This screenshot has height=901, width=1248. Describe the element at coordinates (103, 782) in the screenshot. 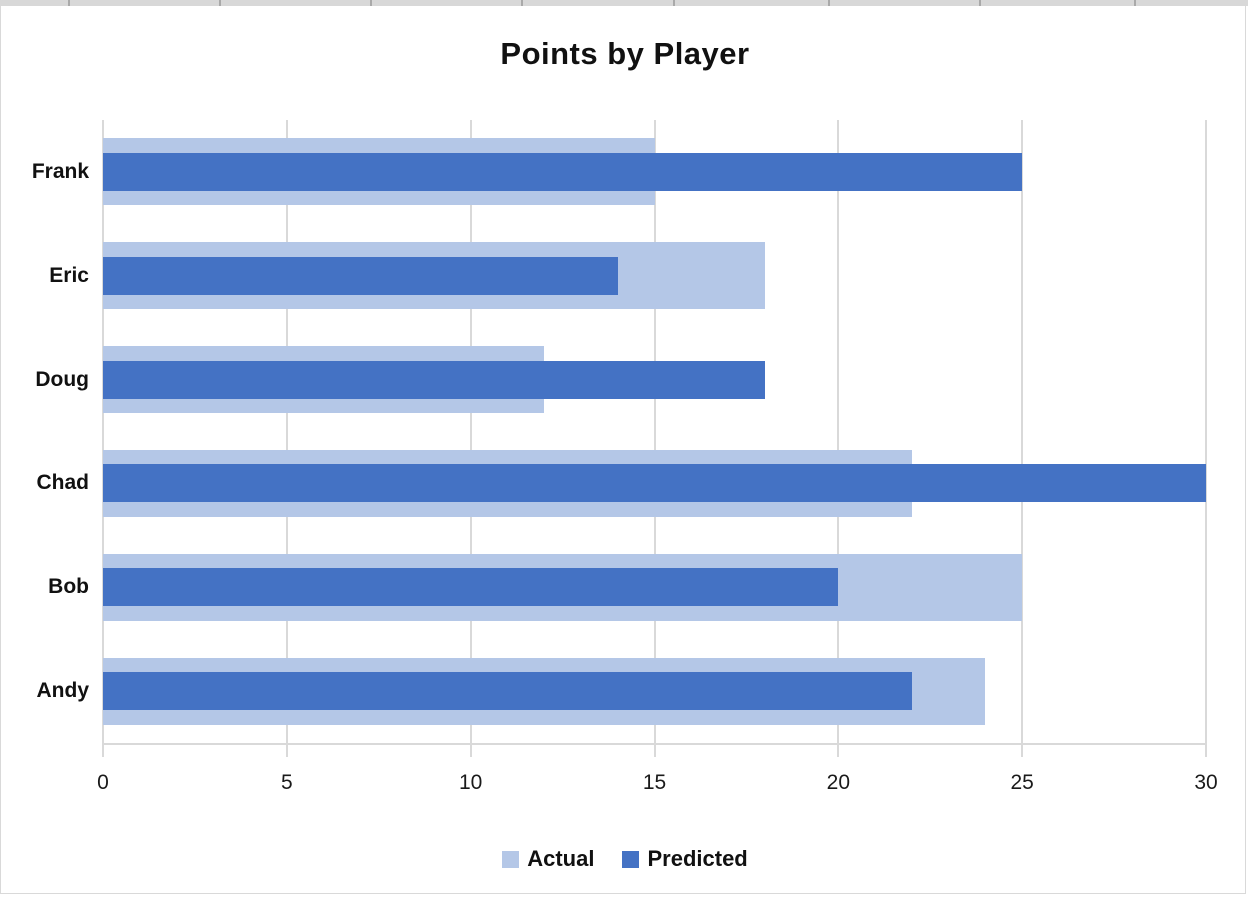

I see `x-axis-tick-label: 0` at that location.